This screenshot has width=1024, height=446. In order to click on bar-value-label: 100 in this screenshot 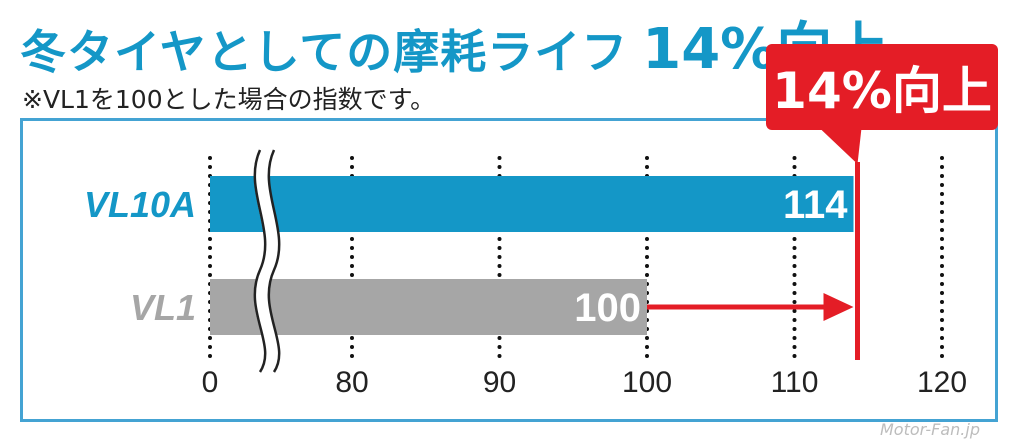, I will do `click(607, 308)`.